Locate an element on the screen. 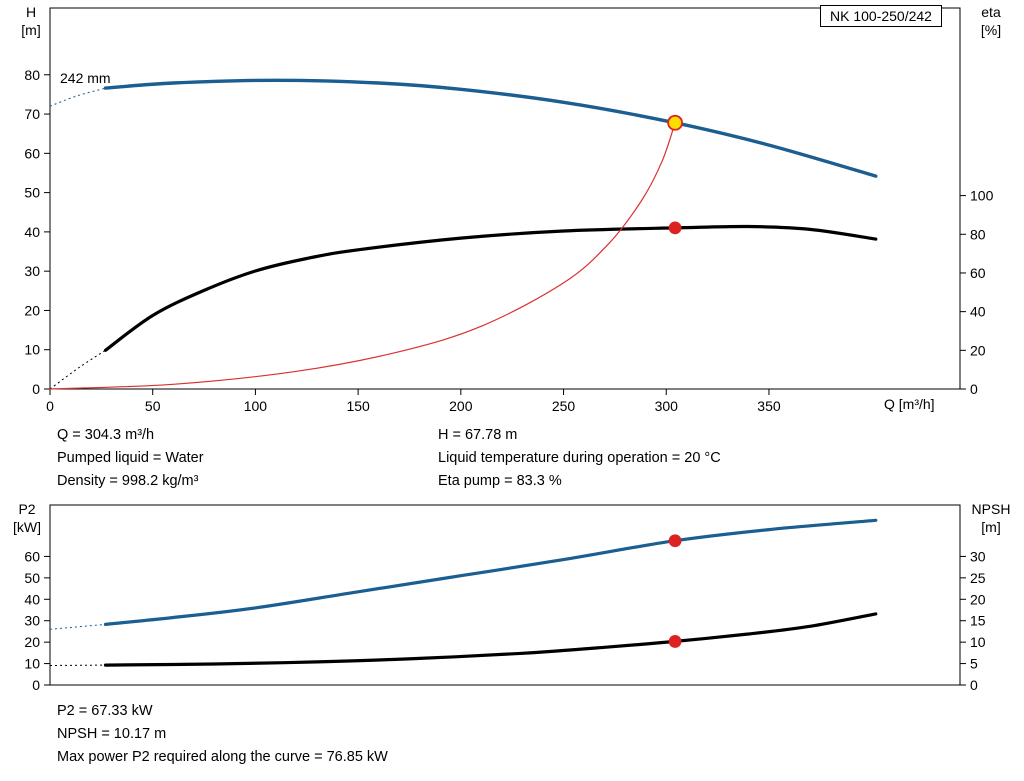 This screenshot has height=781, width=1024. curve-eta is located at coordinates (490, 288).